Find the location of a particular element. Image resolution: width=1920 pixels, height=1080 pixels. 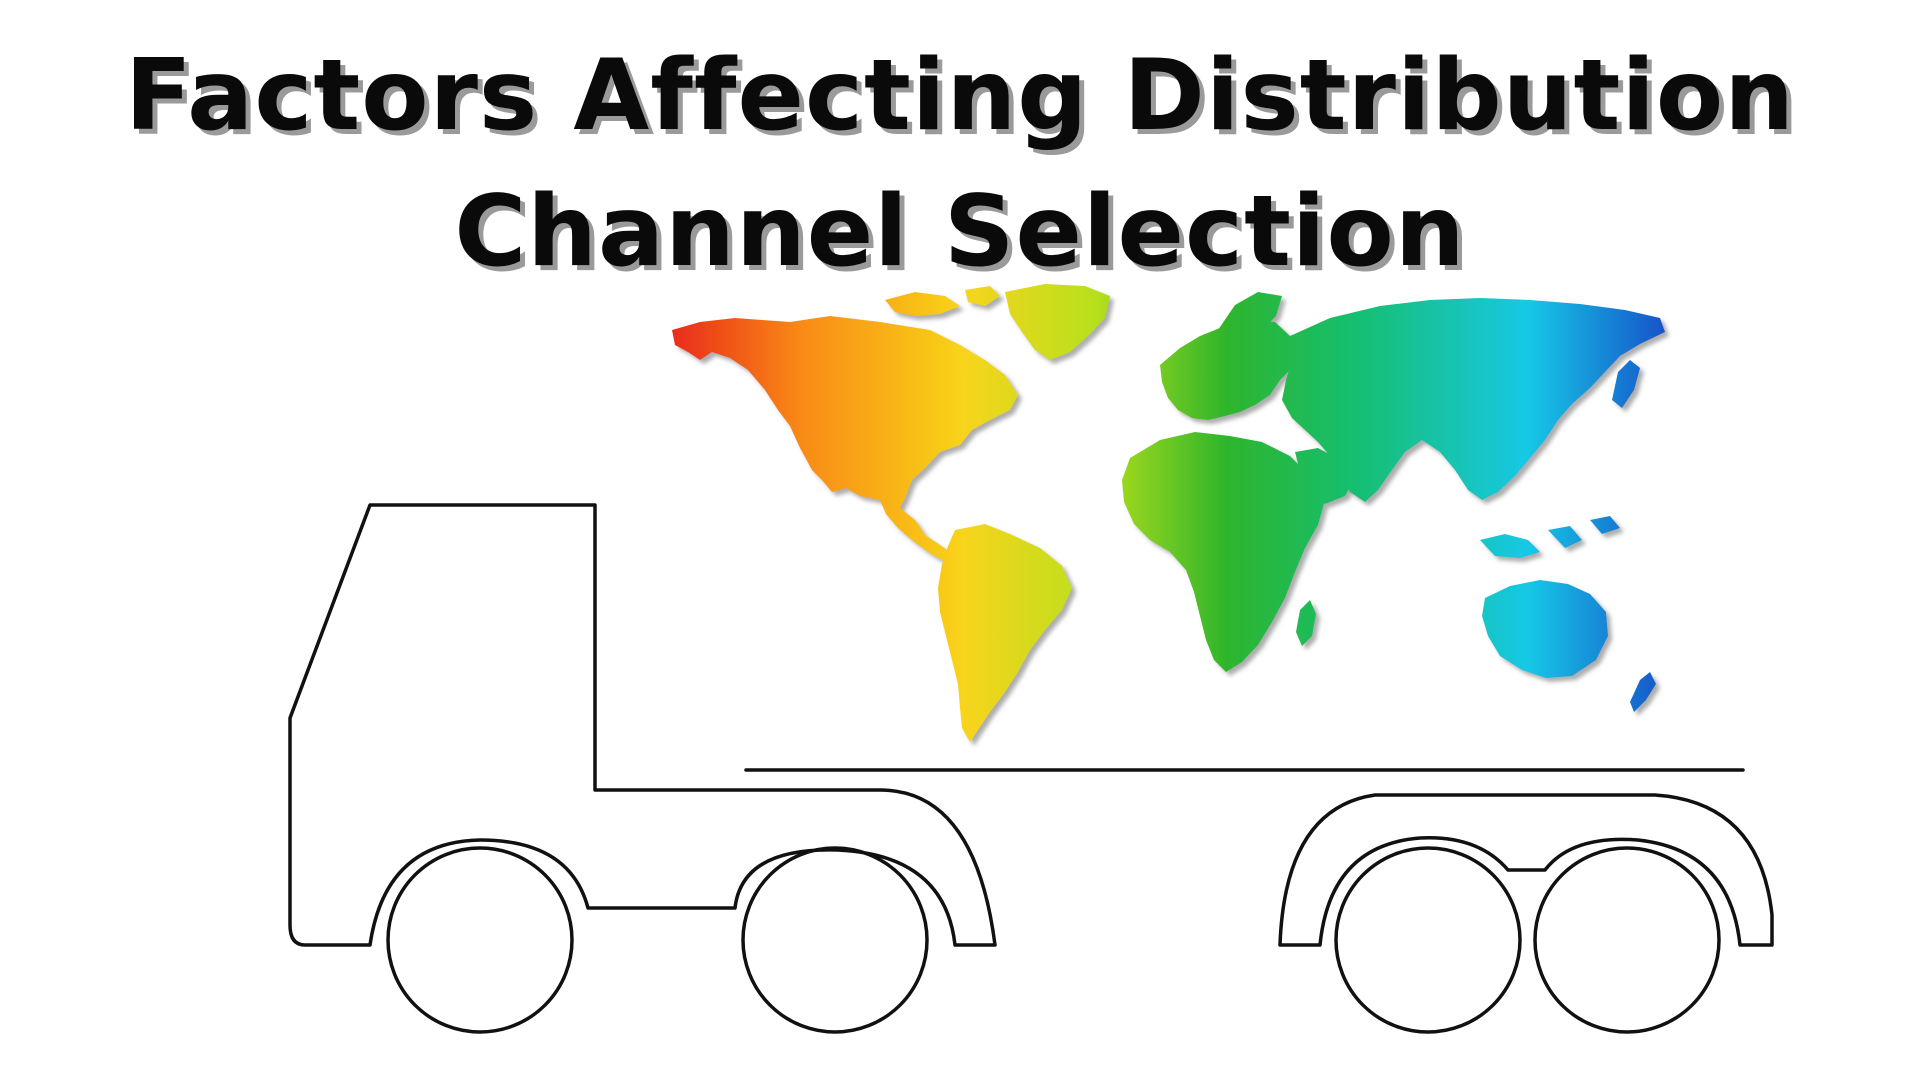

southeast-asia-islands-shape is located at coordinates (1550, 537).